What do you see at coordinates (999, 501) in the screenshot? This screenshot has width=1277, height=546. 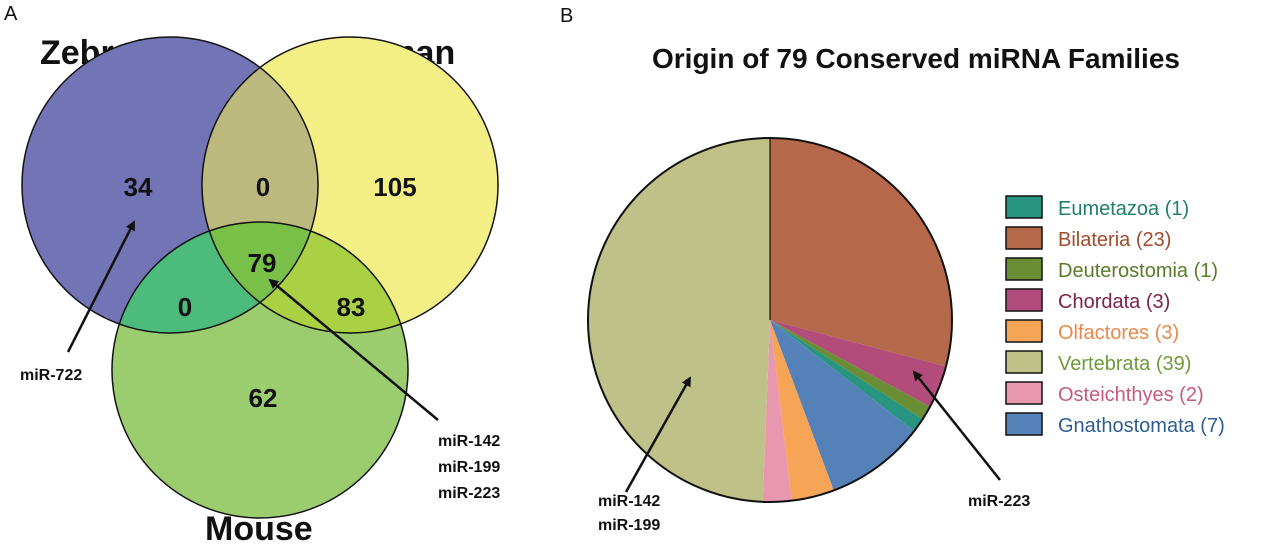 I see `annotation-pie-mir-223: miR-223` at bounding box center [999, 501].